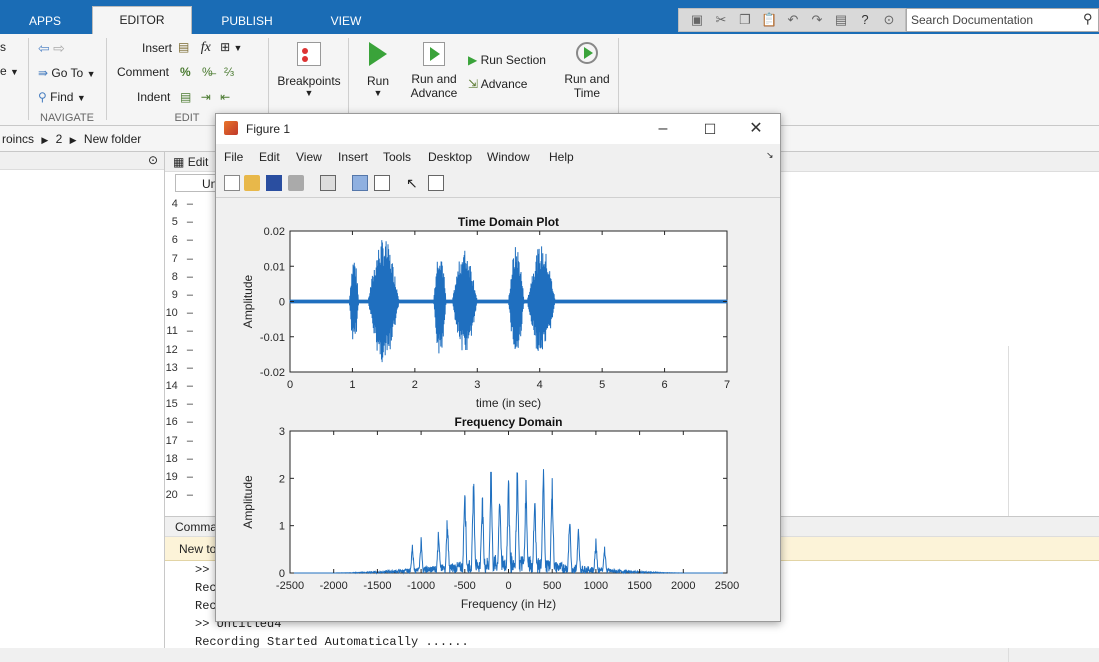  What do you see at coordinates (434, 71) in the screenshot?
I see `run-and-advance-button: Run and Advance` at bounding box center [434, 71].